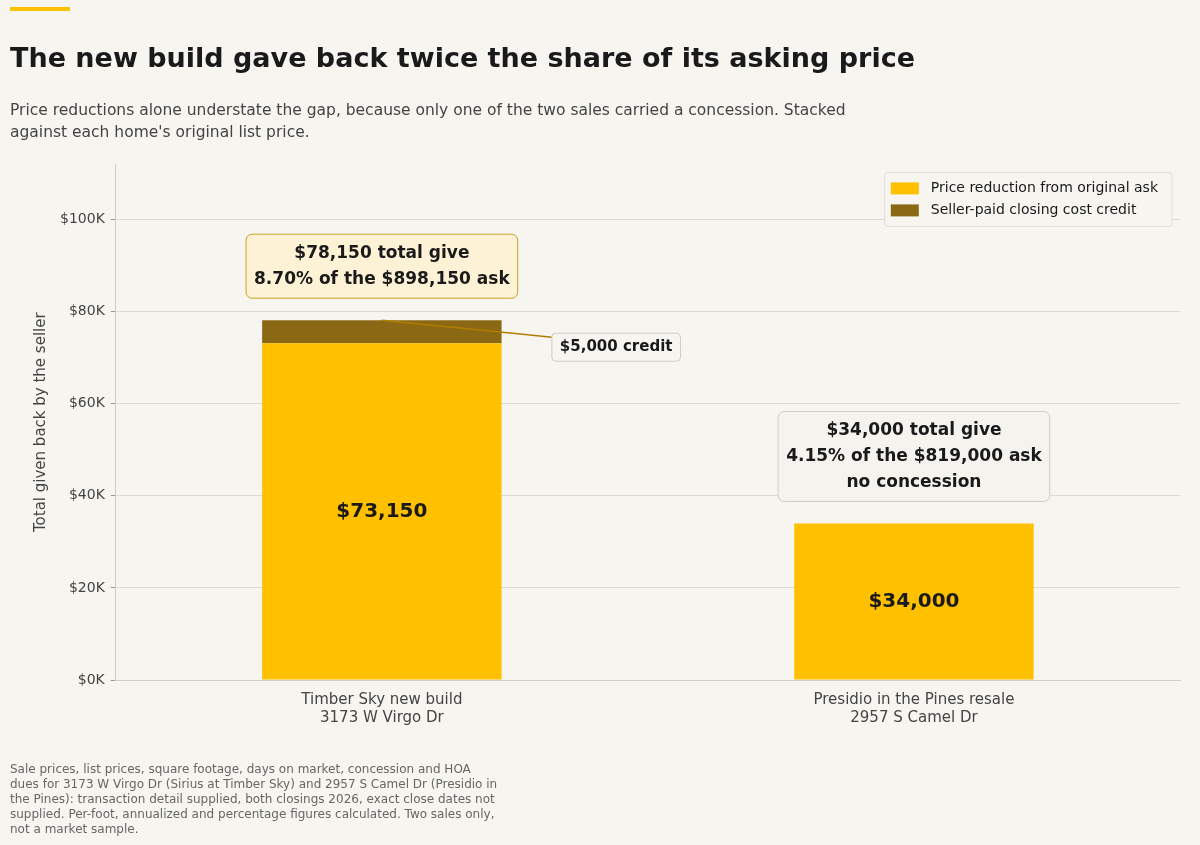 The height and width of the screenshot is (845, 1200). Describe the element at coordinates (87, 586) in the screenshot. I see `y-tick-label: $20K` at that location.